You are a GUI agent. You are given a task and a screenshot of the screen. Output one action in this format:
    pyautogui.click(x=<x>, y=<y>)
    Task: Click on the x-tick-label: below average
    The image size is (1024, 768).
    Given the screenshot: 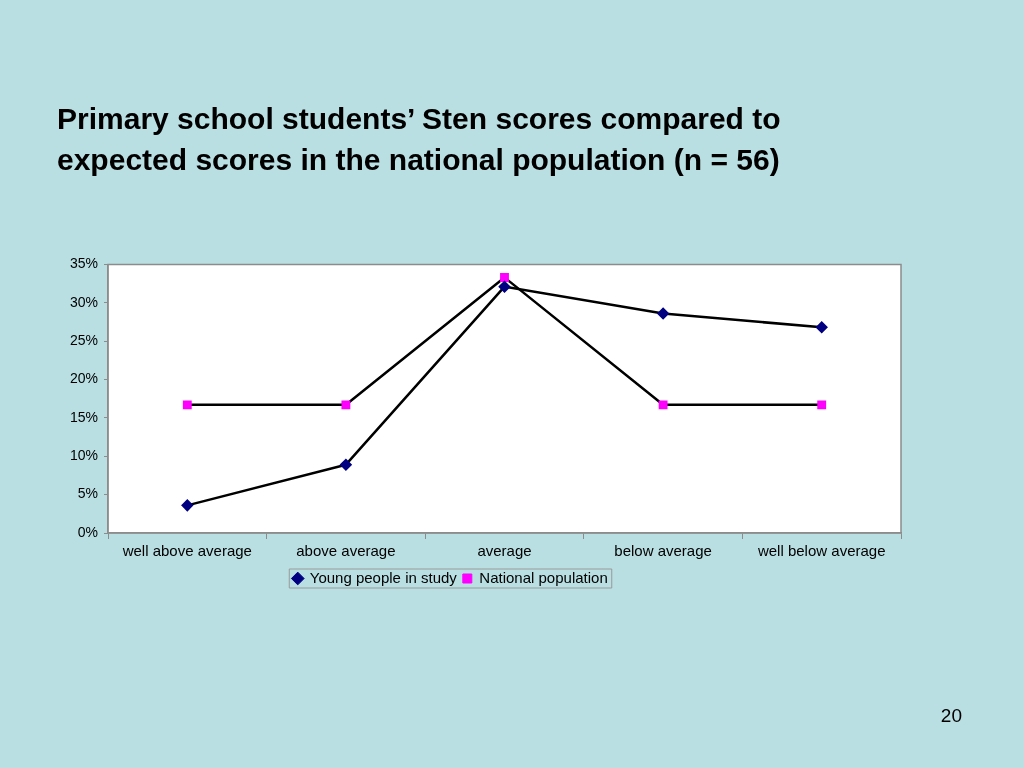 What is the action you would take?
    pyautogui.click(x=663, y=551)
    